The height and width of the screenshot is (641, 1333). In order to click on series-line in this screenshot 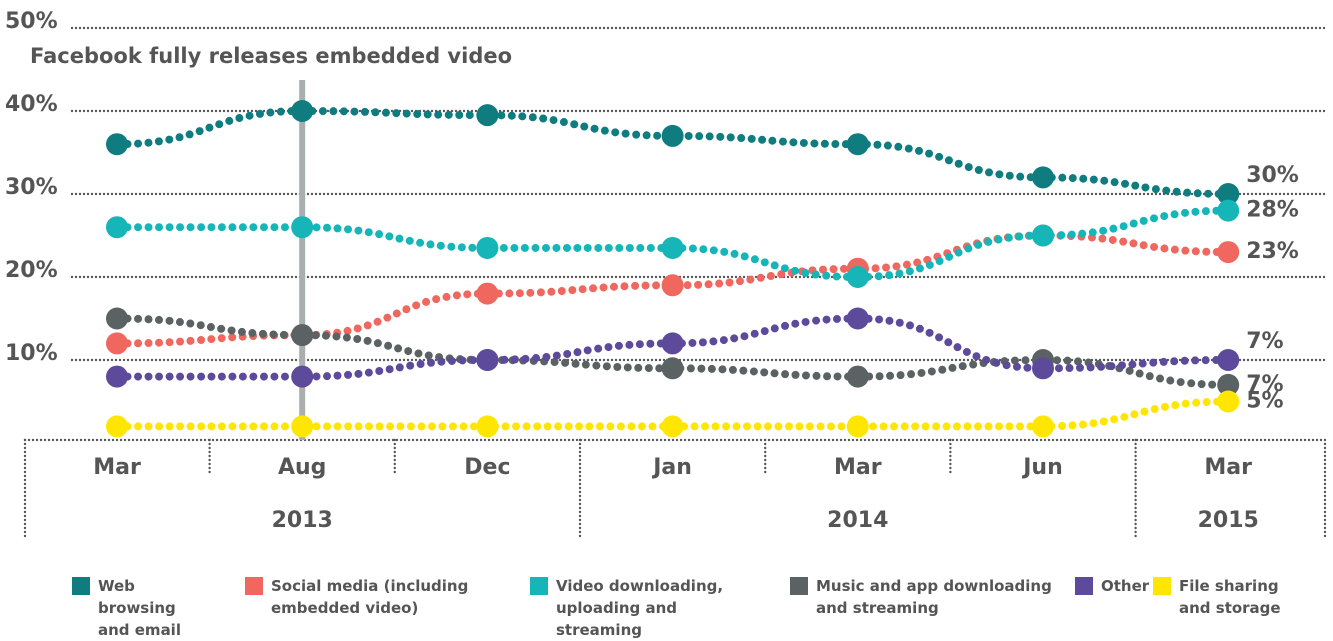, I will do `click(673, 152)`.